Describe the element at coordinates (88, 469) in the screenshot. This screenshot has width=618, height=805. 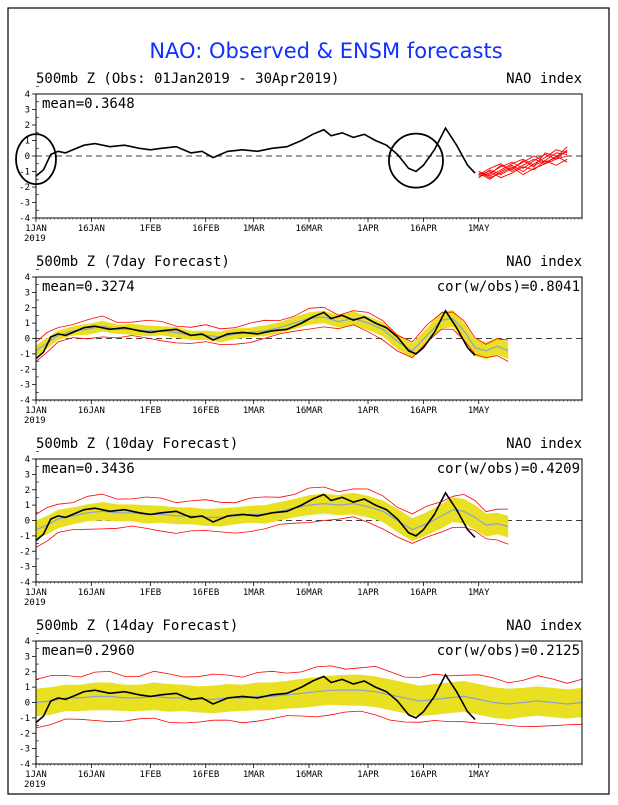
I see `panel-mean-label: mean=0.3436` at that location.